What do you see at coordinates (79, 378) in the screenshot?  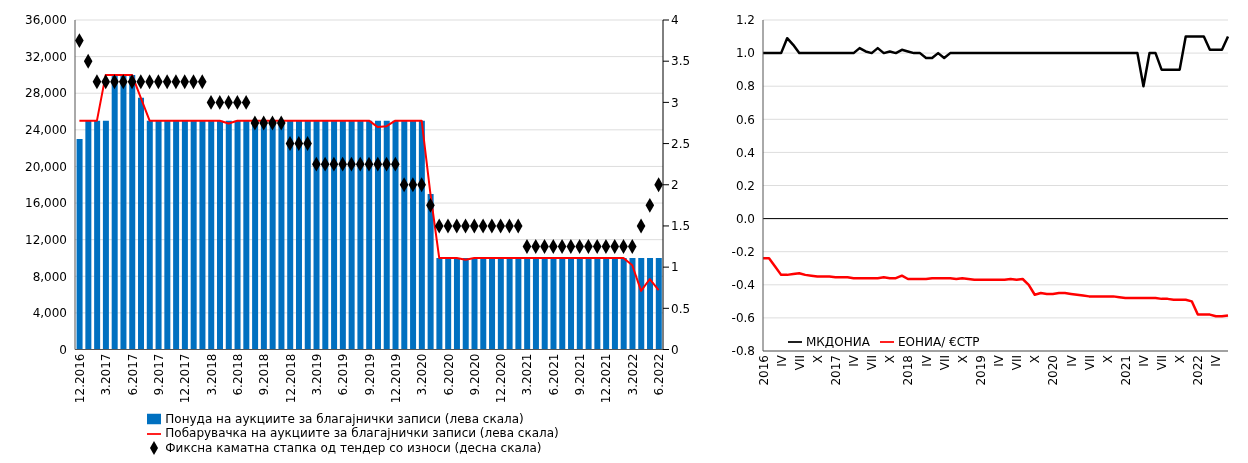 I see `x-tick-label: 12.2016` at bounding box center [79, 378].